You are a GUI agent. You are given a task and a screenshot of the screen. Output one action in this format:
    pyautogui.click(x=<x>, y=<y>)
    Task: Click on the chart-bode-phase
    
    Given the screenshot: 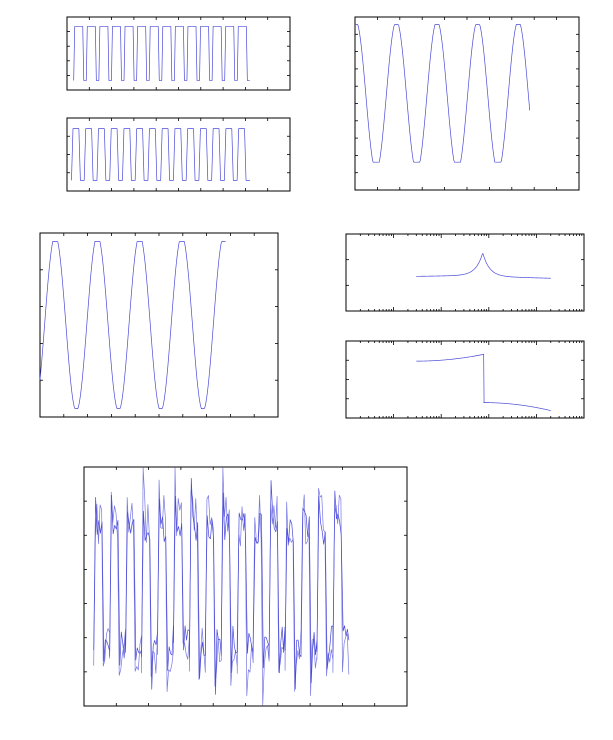 What is the action you would take?
    pyautogui.click(x=465, y=379)
    